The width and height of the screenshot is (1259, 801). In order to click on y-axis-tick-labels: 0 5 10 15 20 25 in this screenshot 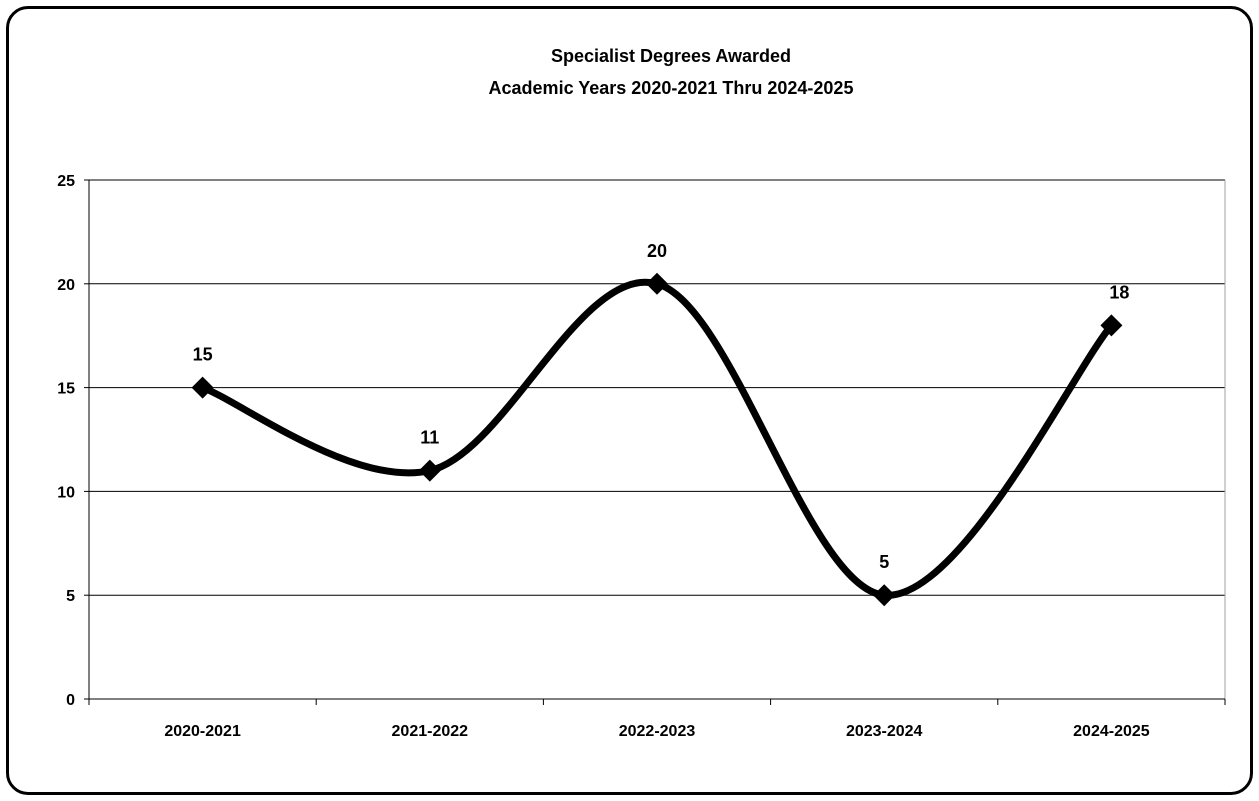, I will do `click(66, 441)`.